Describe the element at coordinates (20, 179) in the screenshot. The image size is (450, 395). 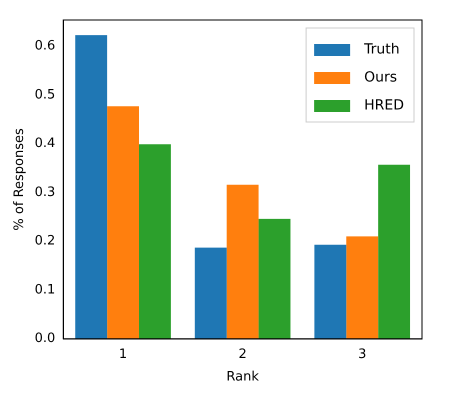
I see `y-axis-title: % of Responses` at that location.